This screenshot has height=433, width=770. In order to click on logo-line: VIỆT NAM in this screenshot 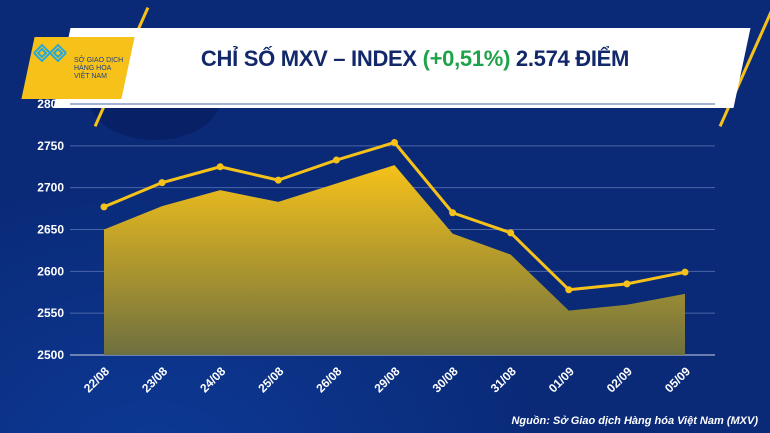, I will do `click(90, 76)`.